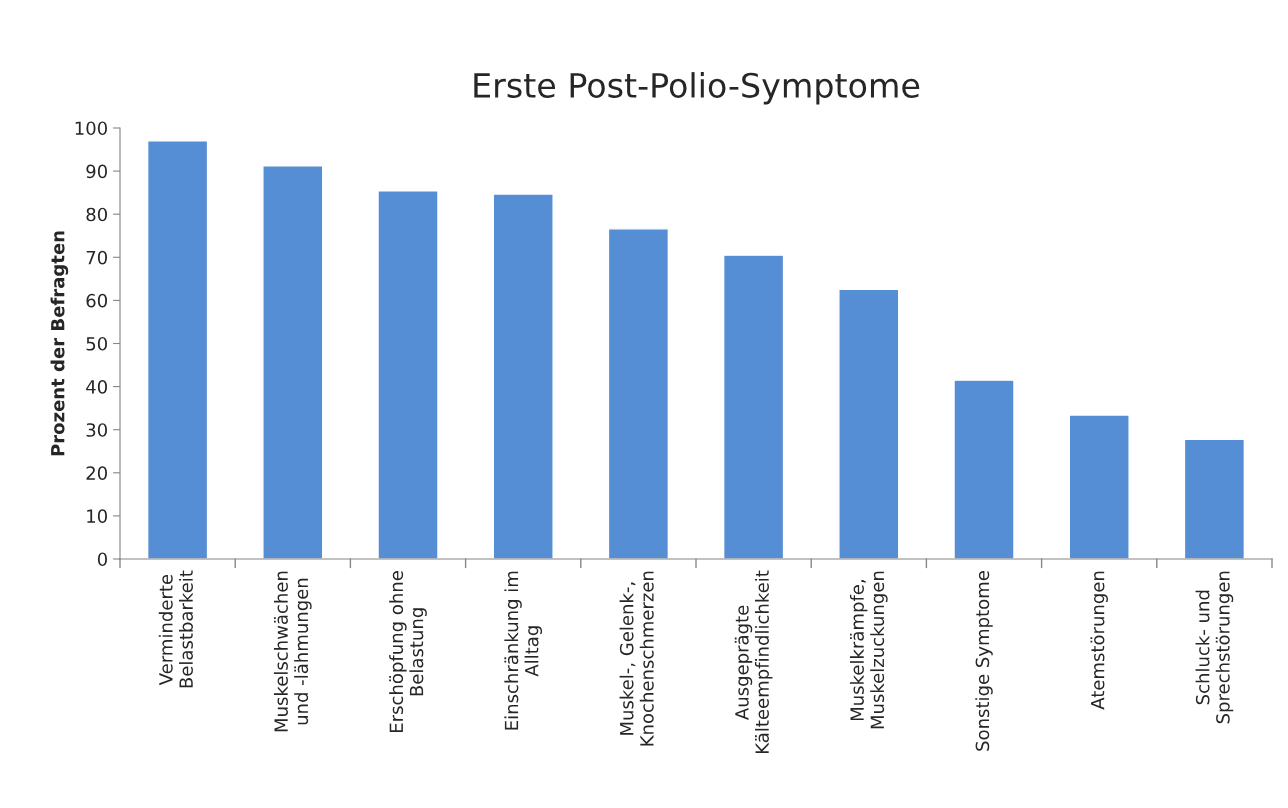 Image resolution: width=1288 pixels, height=808 pixels. Describe the element at coordinates (697, 88) in the screenshot. I see `chart-title: Erste Post-Polio-Symptome` at that location.